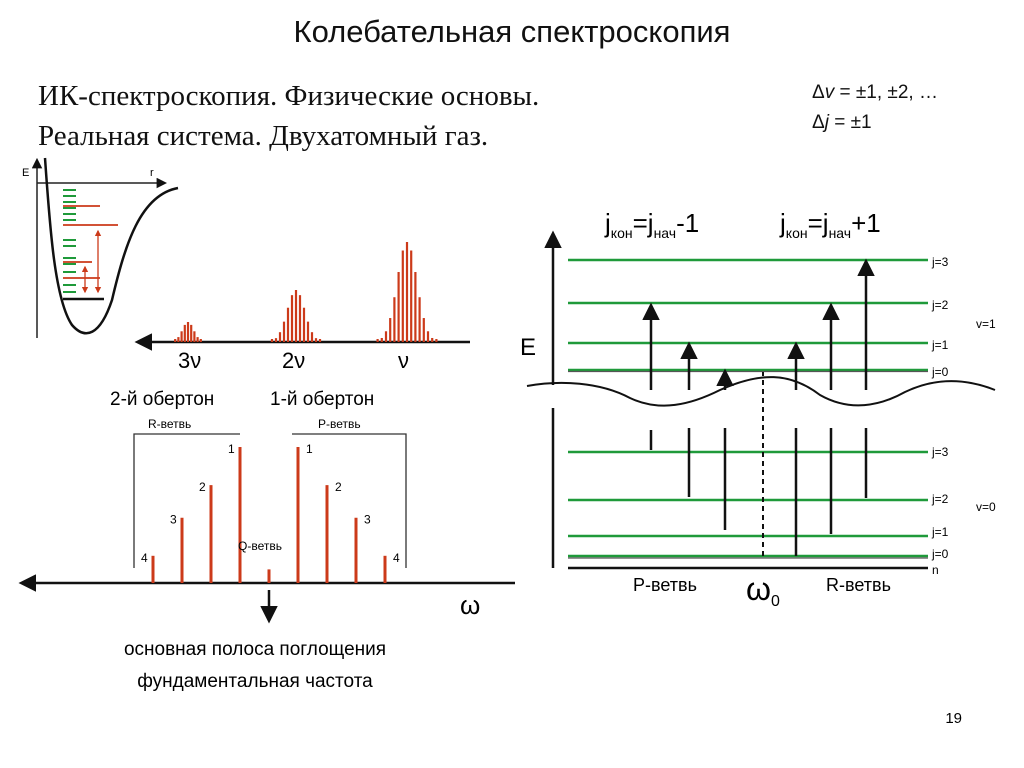 This screenshot has height=768, width=1024. What do you see at coordinates (512, 31) in the screenshot?
I see `slide-title: Колебательная спектроскопия` at bounding box center [512, 31].